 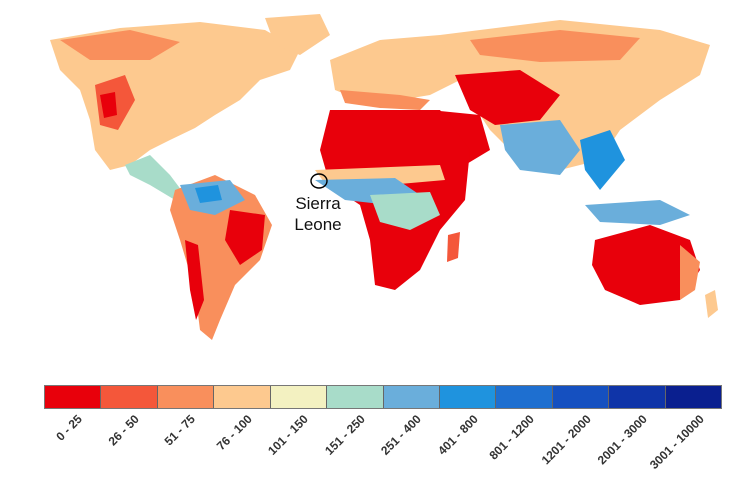 What do you see at coordinates (297, 34) in the screenshot?
I see `greenland-land` at bounding box center [297, 34].